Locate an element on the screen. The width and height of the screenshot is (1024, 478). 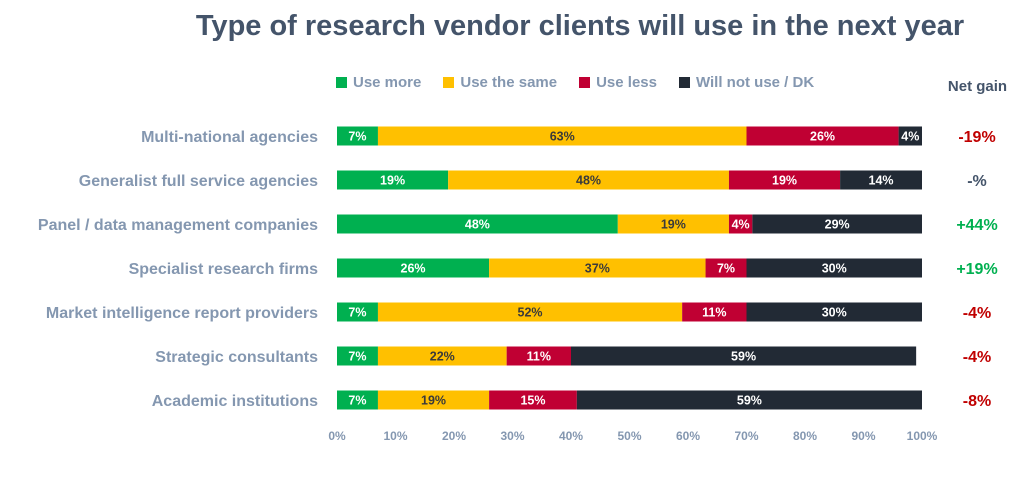
x-tick-label: 20% is located at coordinates (454, 436).